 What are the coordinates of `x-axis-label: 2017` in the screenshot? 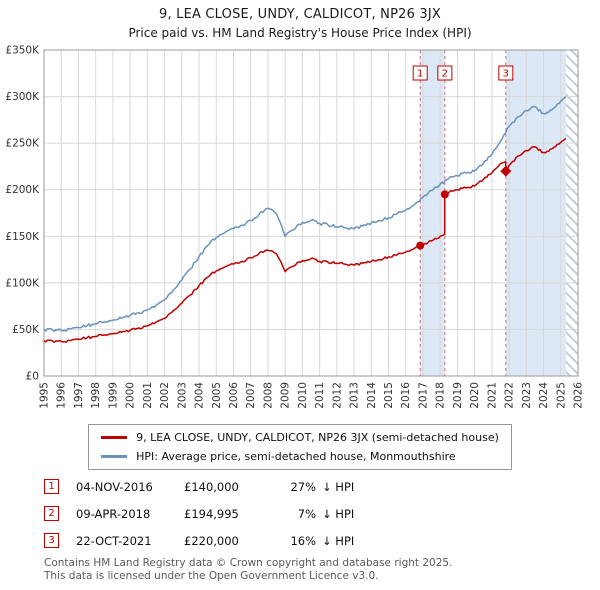 It's located at (423, 395).